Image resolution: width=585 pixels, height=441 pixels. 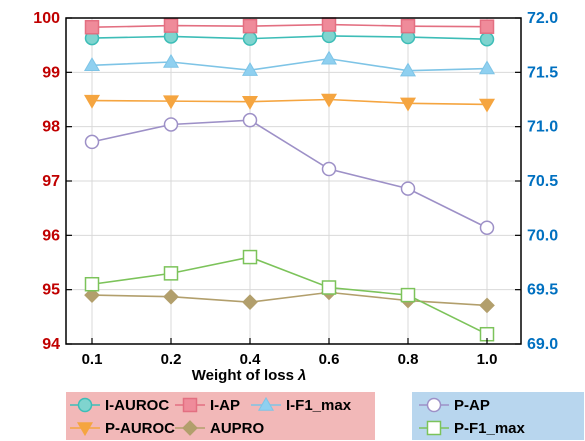 What do you see at coordinates (319, 405) in the screenshot?
I see `legend-label-i-f1-max: I-F1_max` at bounding box center [319, 405].